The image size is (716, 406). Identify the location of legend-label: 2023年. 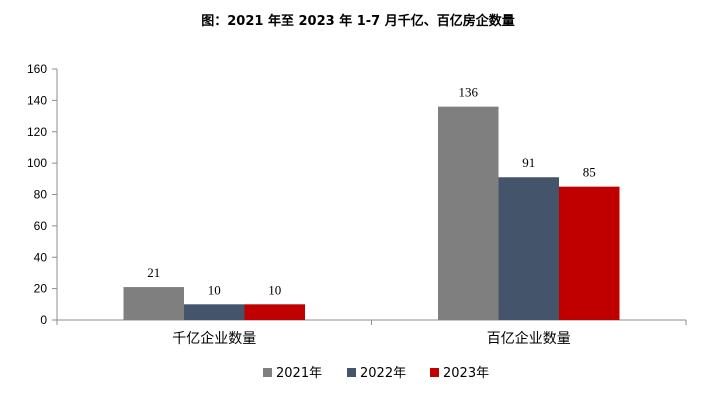
(466, 373).